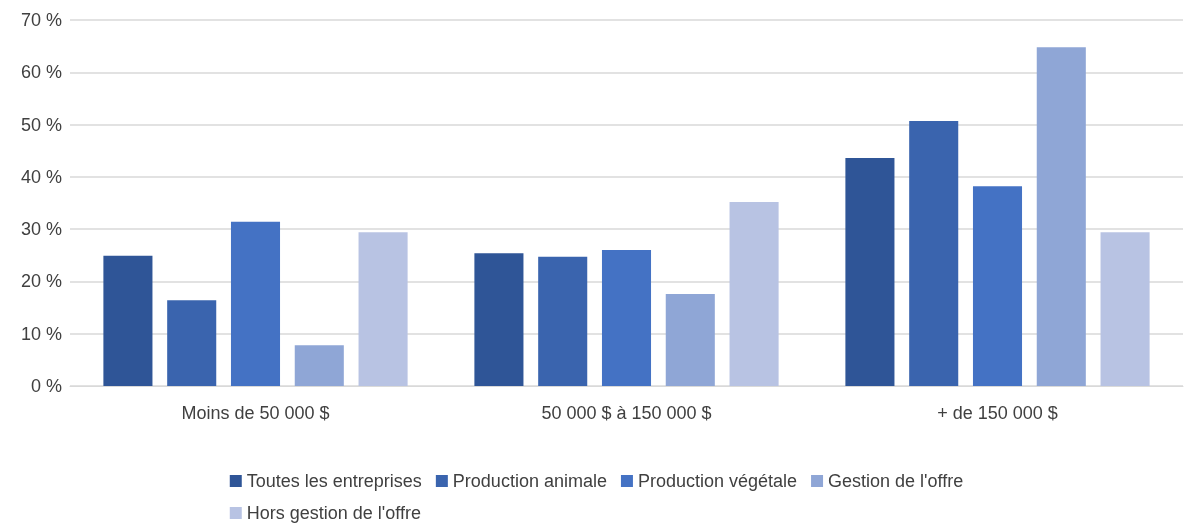  What do you see at coordinates (997, 413) in the screenshot?
I see `x-tick-label: + de 150 000 $` at bounding box center [997, 413].